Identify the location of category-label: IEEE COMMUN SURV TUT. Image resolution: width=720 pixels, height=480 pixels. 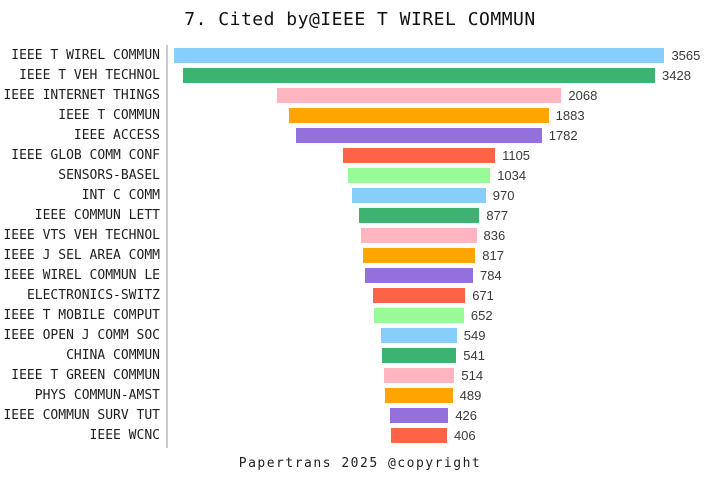
(81, 415).